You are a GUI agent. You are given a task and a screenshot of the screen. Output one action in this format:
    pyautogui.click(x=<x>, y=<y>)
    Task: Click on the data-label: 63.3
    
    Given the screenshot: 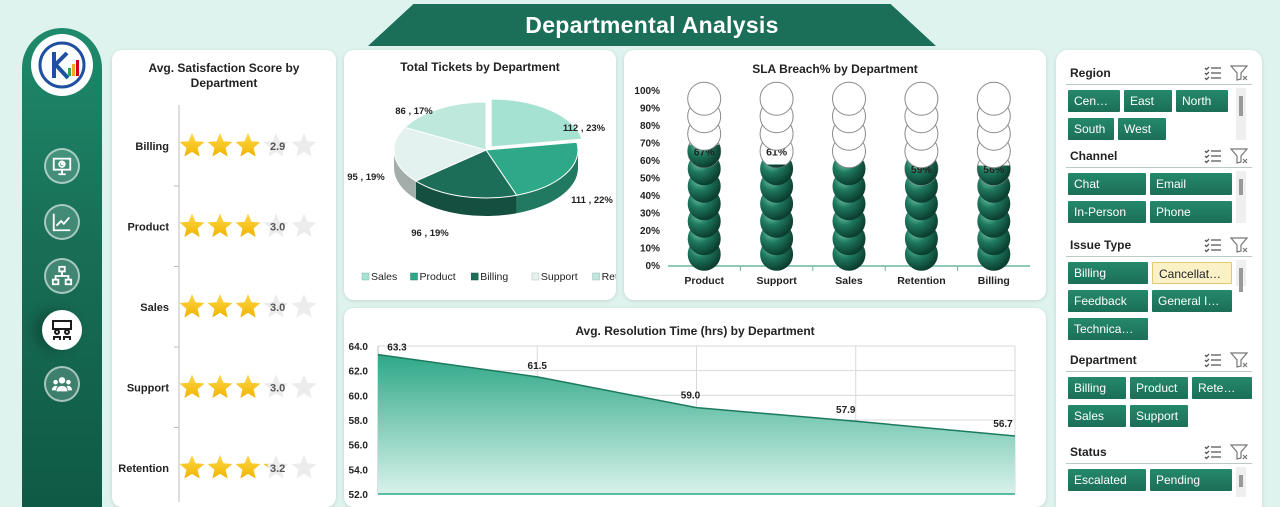 What is the action you would take?
    pyautogui.click(x=397, y=348)
    